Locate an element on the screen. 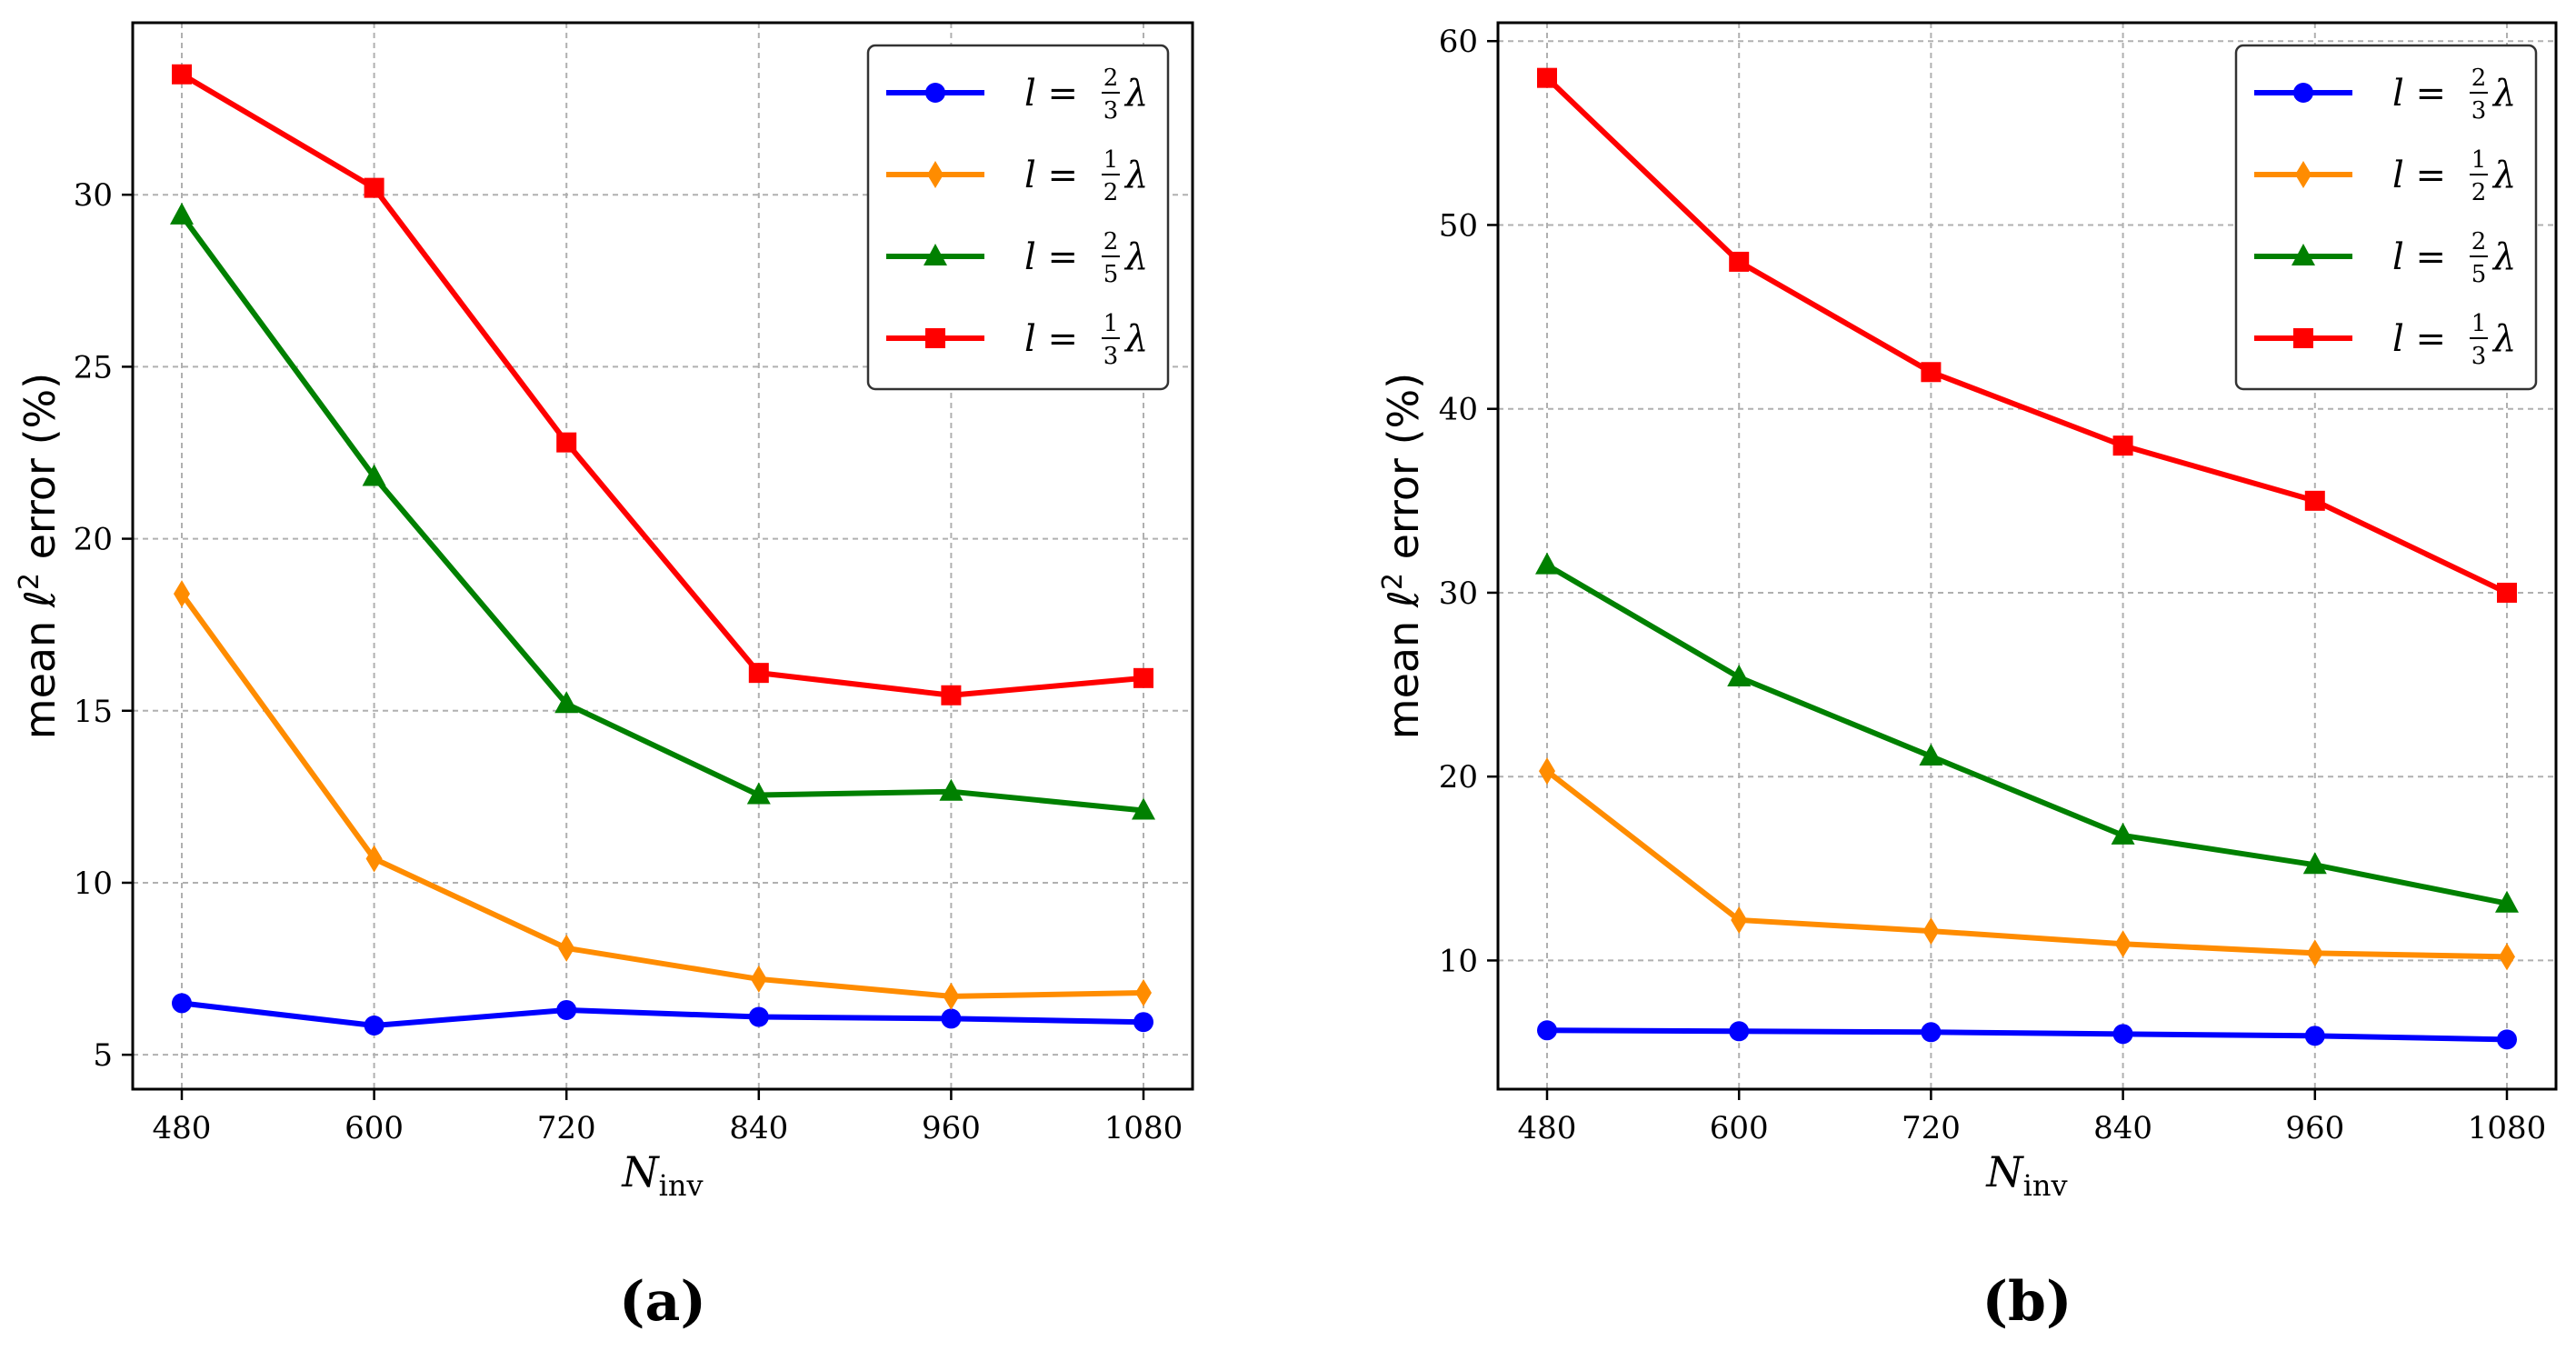 This screenshot has width=2576, height=1361. y-tick-label: 60 is located at coordinates (1458, 42).